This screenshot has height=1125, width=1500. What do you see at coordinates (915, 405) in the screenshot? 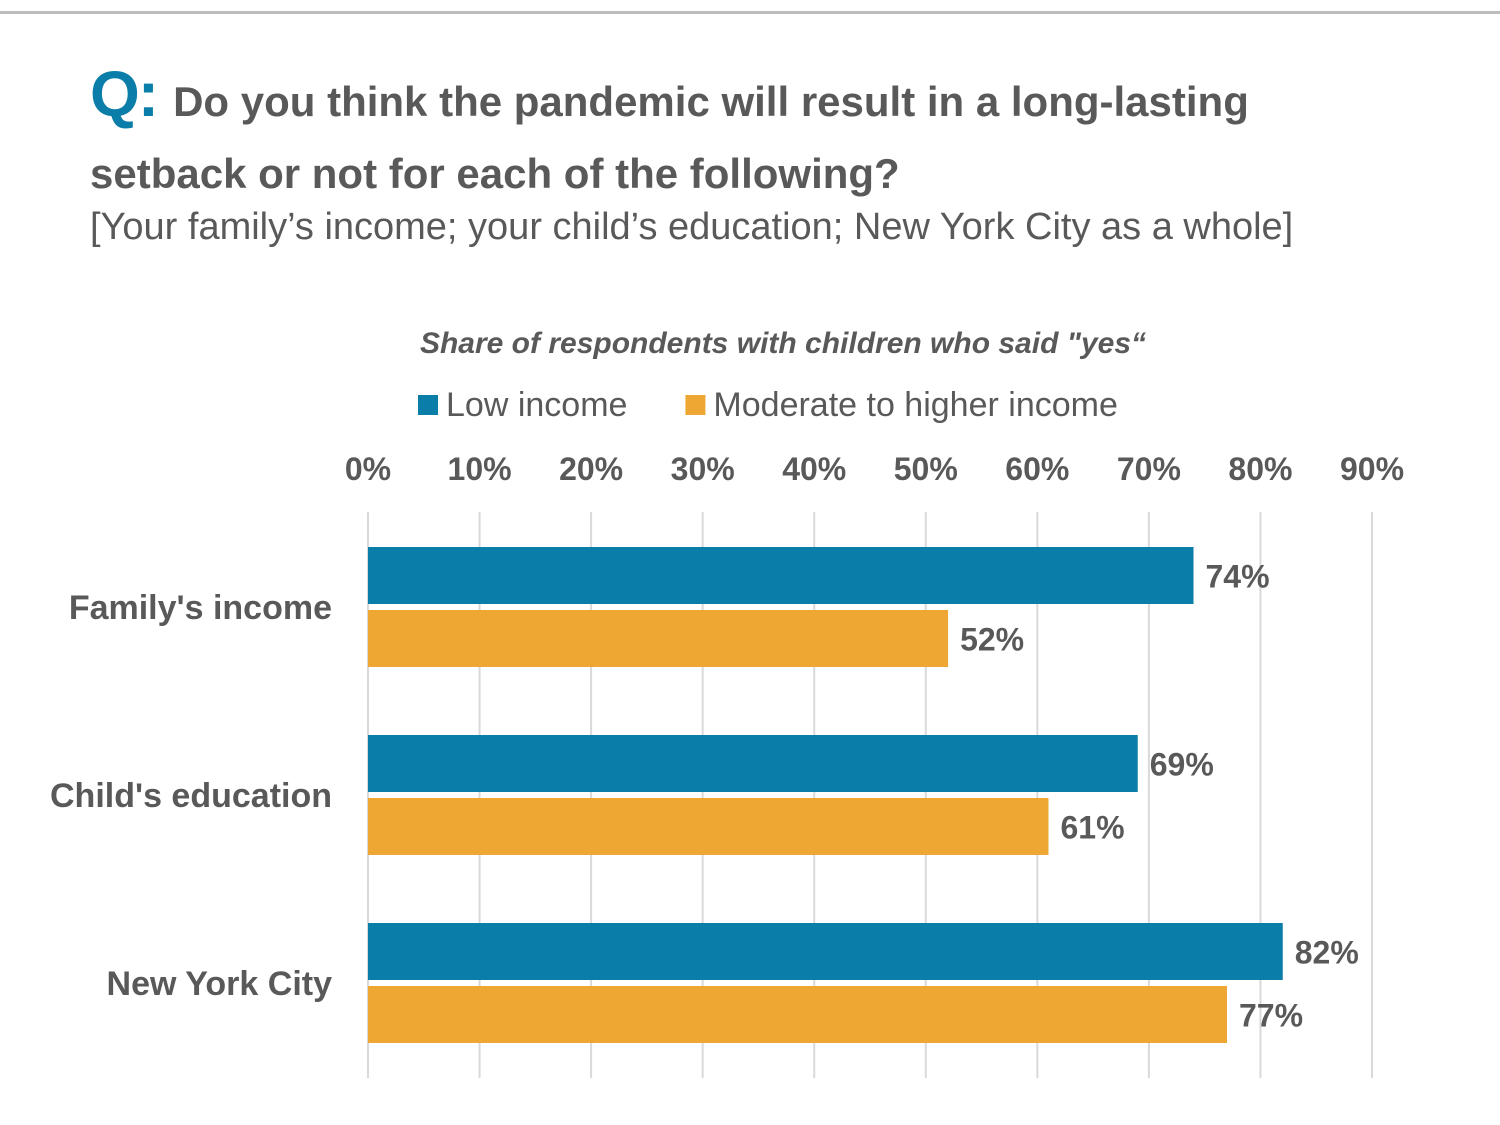
I see `legend-label-moderate-to-higher-income: Moderate to higher income` at bounding box center [915, 405].